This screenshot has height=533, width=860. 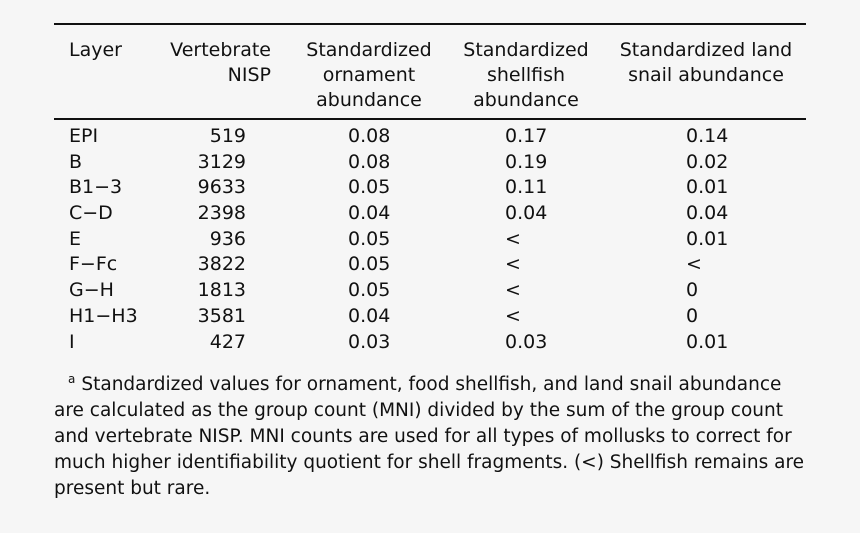 What do you see at coordinates (93, 264) in the screenshot?
I see `cell-layer: F−Fc` at bounding box center [93, 264].